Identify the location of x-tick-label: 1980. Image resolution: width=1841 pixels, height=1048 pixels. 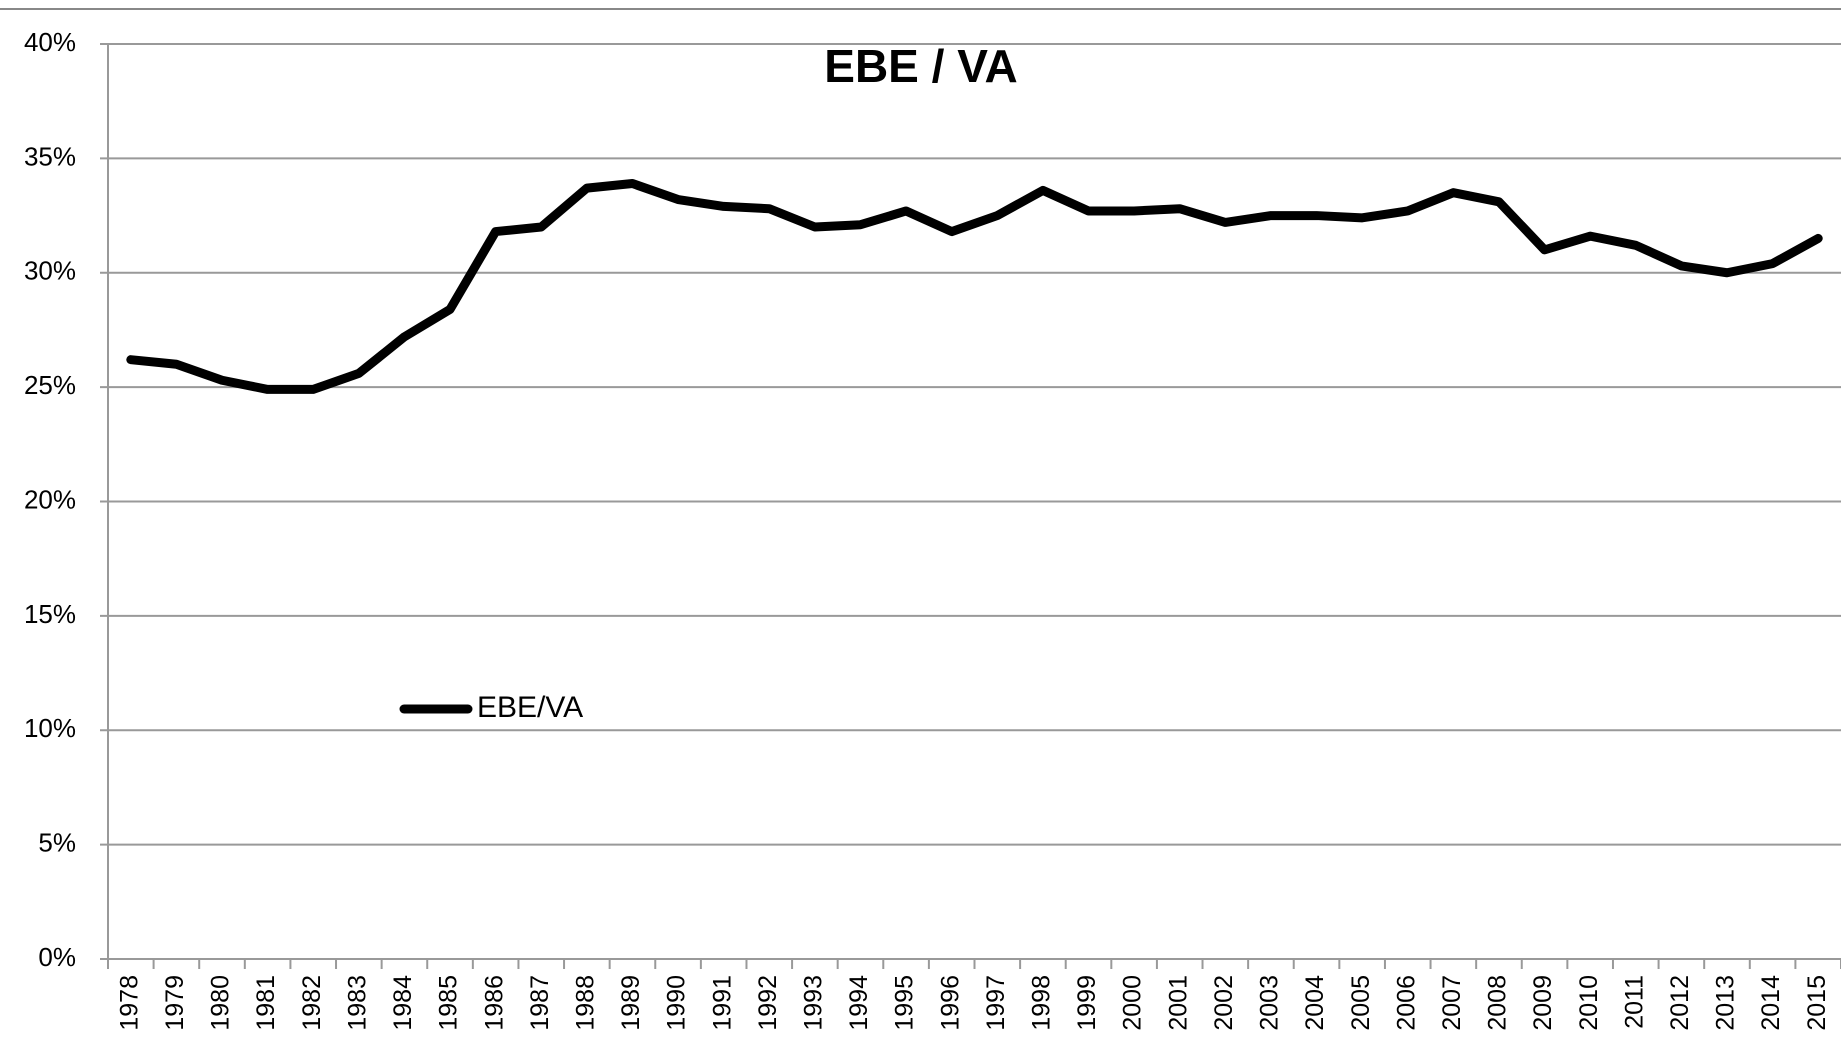
(221, 1003).